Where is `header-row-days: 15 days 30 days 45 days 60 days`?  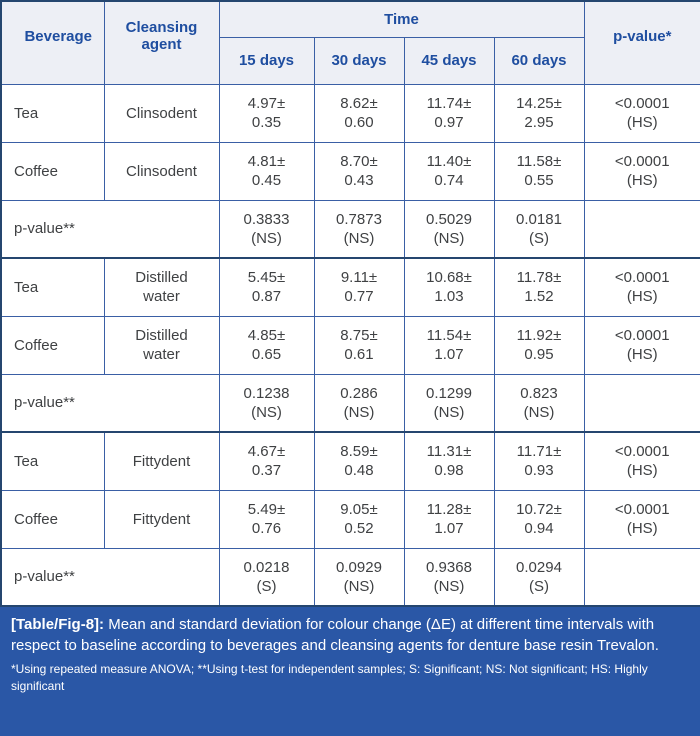
header-row-days: 15 days 30 days 45 days 60 days is located at coordinates (350, 60).